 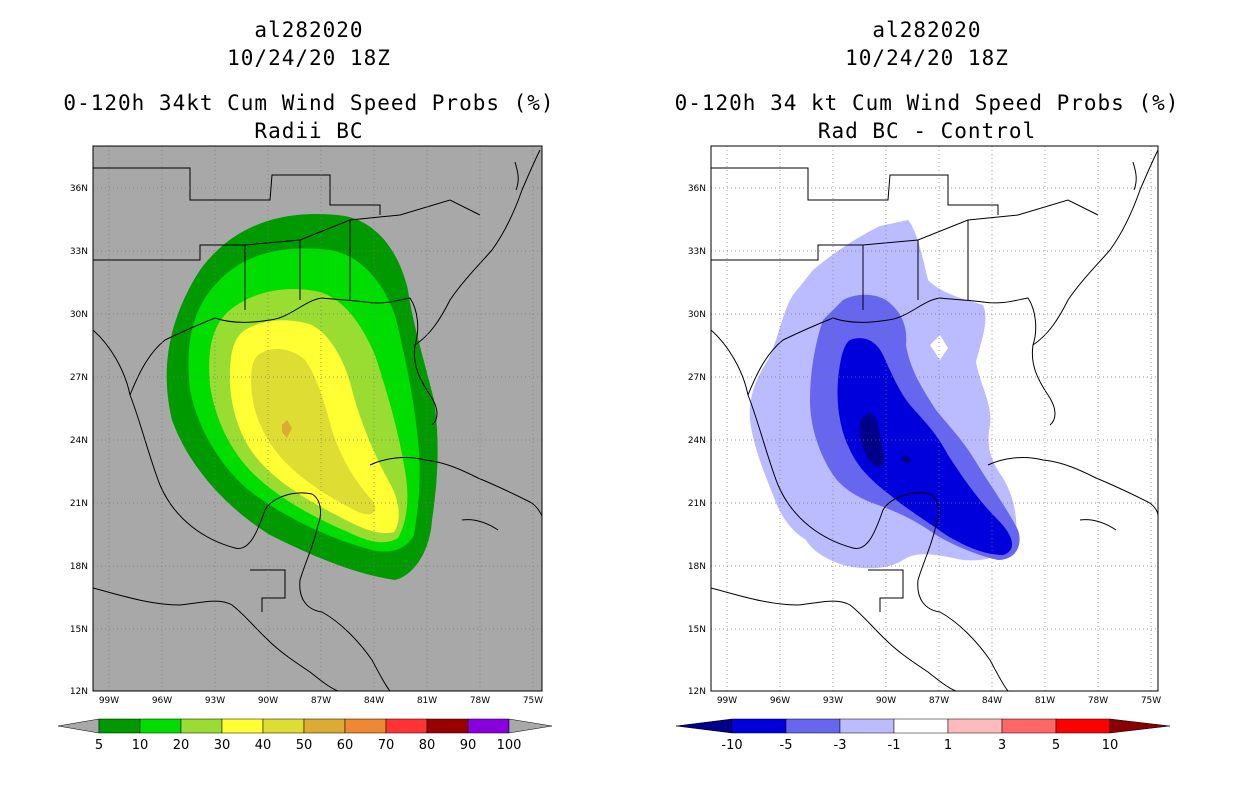 I want to click on colorbar-label: 100, so click(x=509, y=745).